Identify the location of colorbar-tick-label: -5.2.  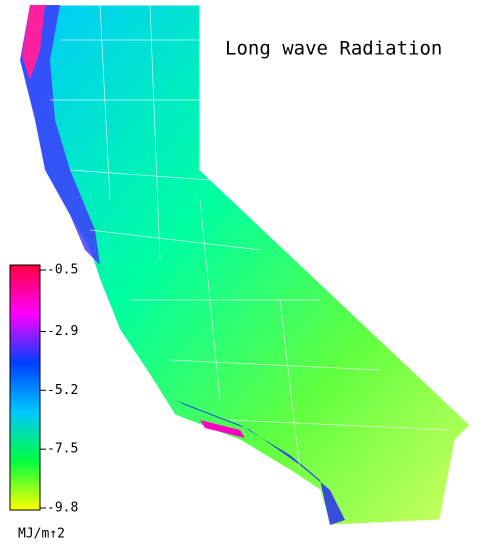
(62, 390).